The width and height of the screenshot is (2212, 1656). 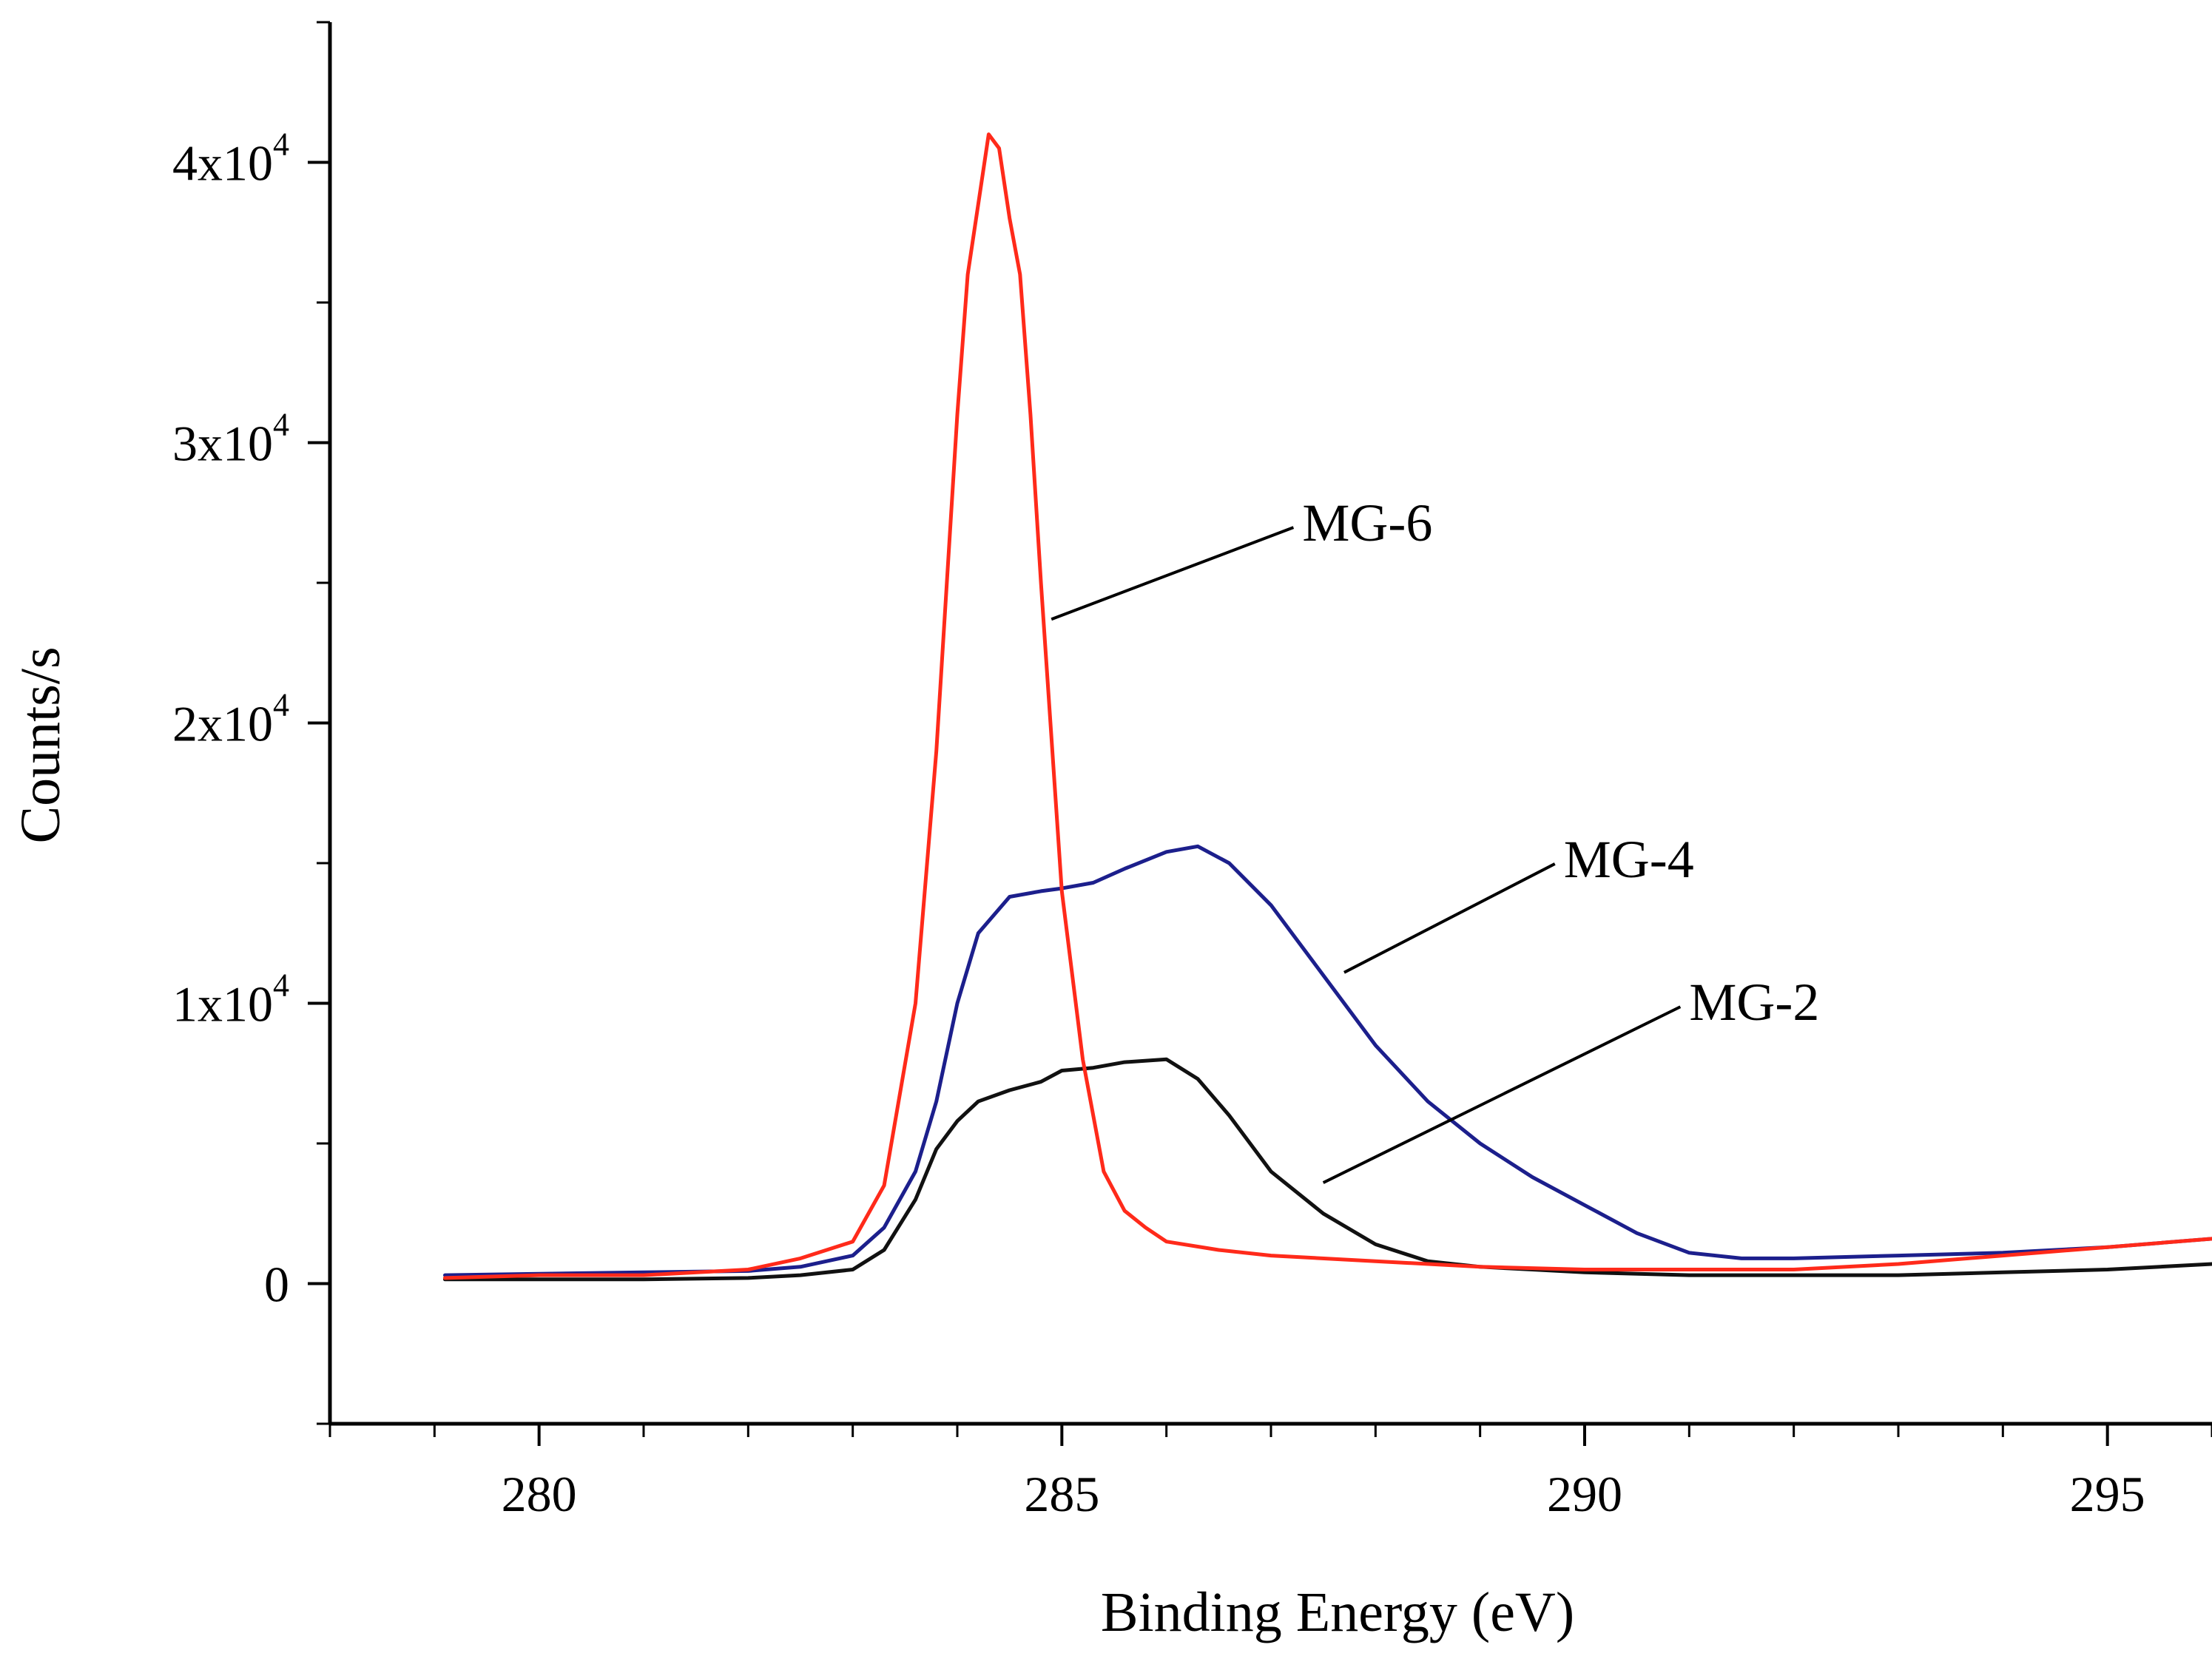 What do you see at coordinates (1061, 1494) in the screenshot?
I see `x-tick-label: 285` at bounding box center [1061, 1494].